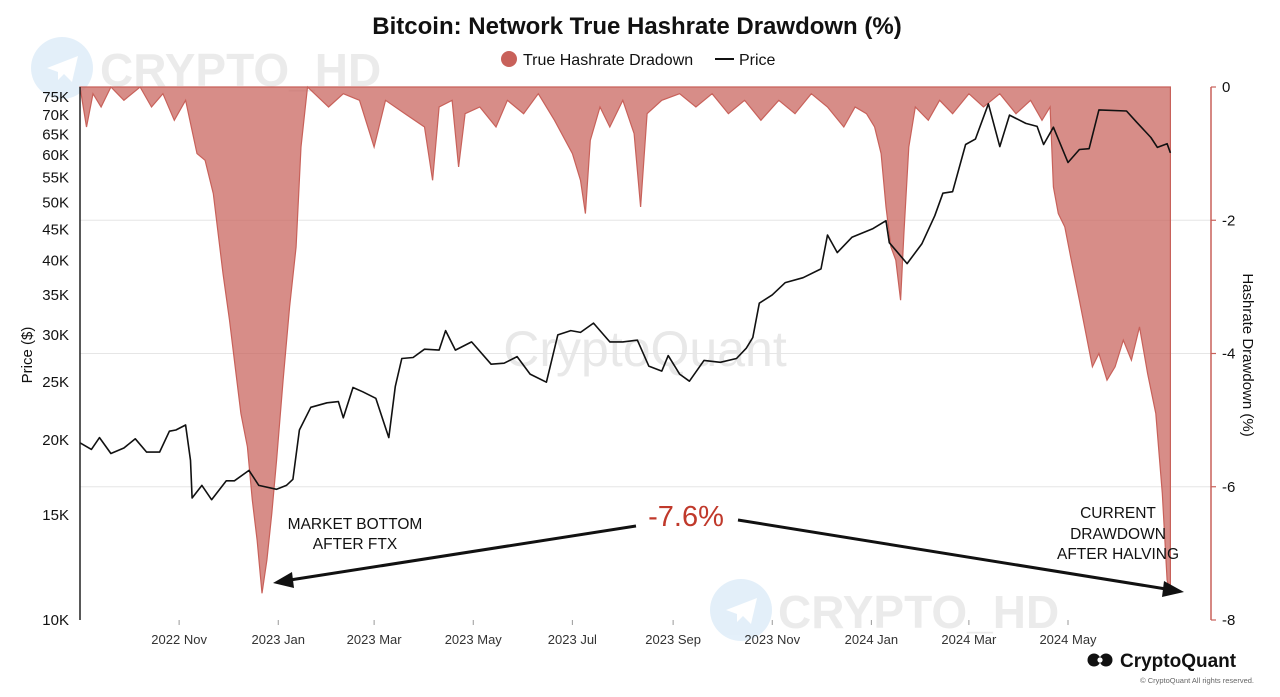 The height and width of the screenshot is (697, 1280). I want to click on arrow-left-head, so click(283, 580).